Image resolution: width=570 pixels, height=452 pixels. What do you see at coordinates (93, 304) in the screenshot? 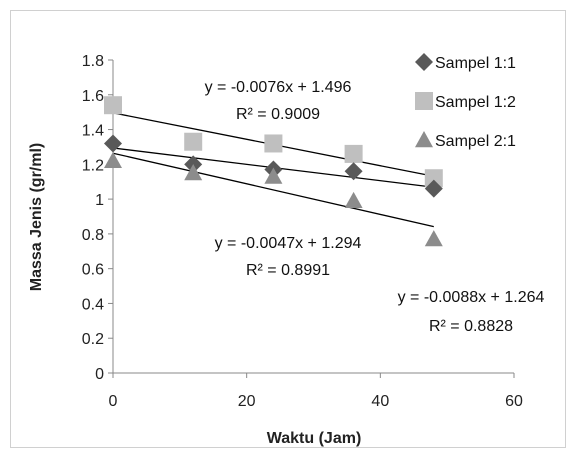
I see `y-tick-label: 0.4` at bounding box center [93, 304].